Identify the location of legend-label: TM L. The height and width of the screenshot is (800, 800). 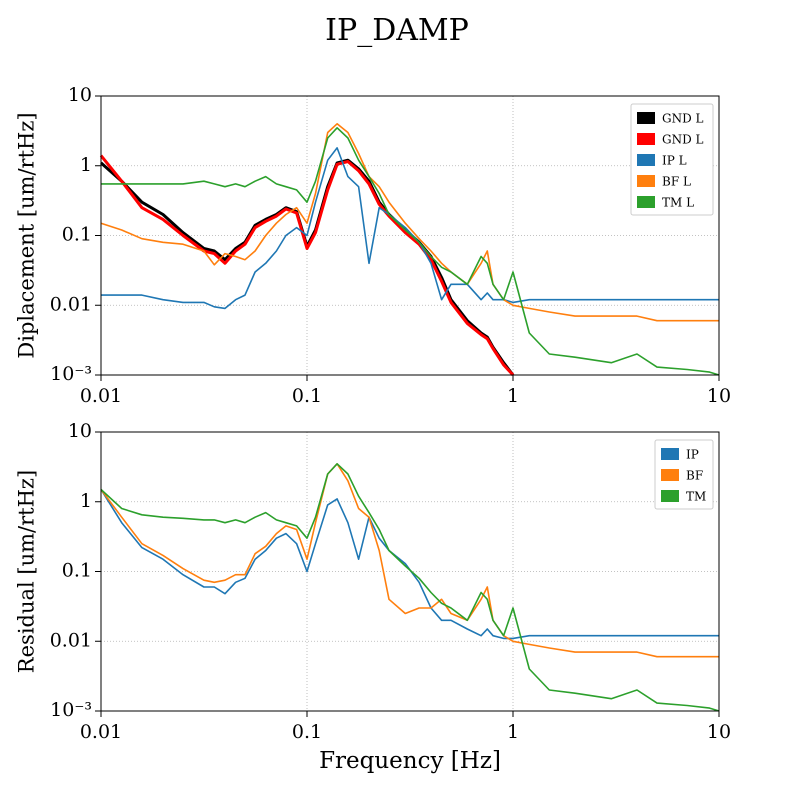
(678, 203).